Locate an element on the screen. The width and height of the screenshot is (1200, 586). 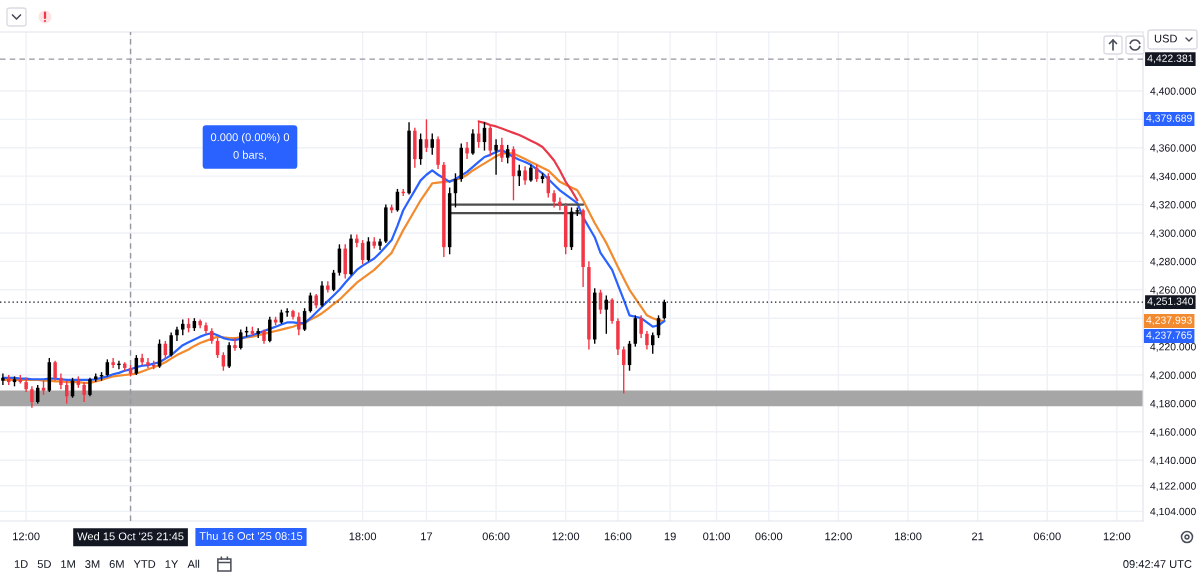
y-tick-label: 4,180.000 is located at coordinates (1173, 404).